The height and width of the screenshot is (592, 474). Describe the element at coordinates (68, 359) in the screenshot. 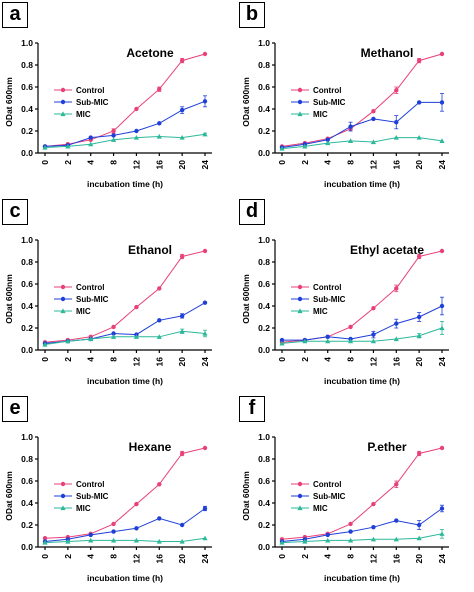

I see `x-tick-label: 2` at that location.